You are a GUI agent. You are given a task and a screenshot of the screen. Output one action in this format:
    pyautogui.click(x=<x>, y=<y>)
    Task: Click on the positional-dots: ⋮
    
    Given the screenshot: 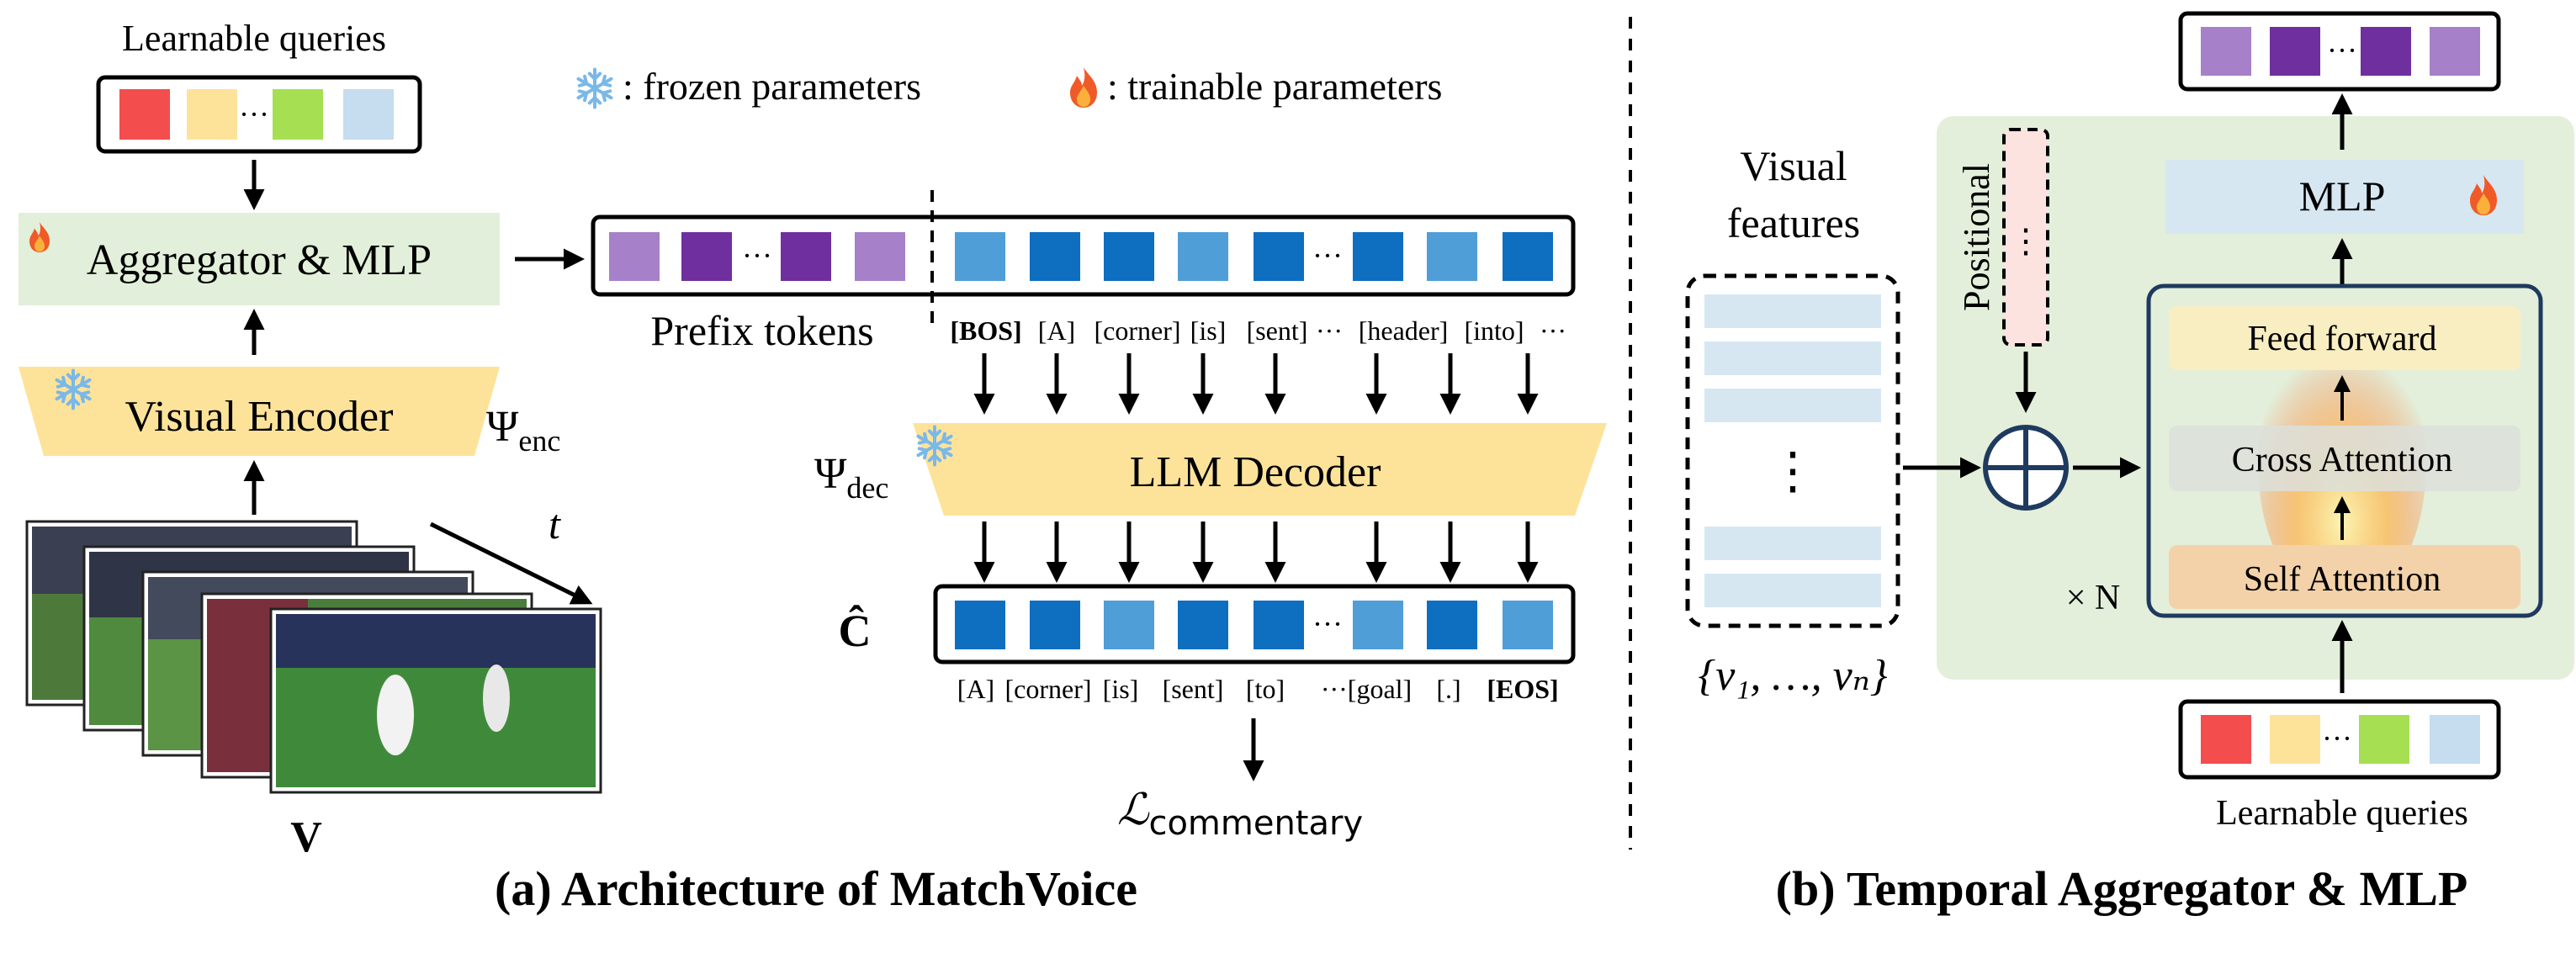 What is the action you would take?
    pyautogui.click(x=2026, y=241)
    